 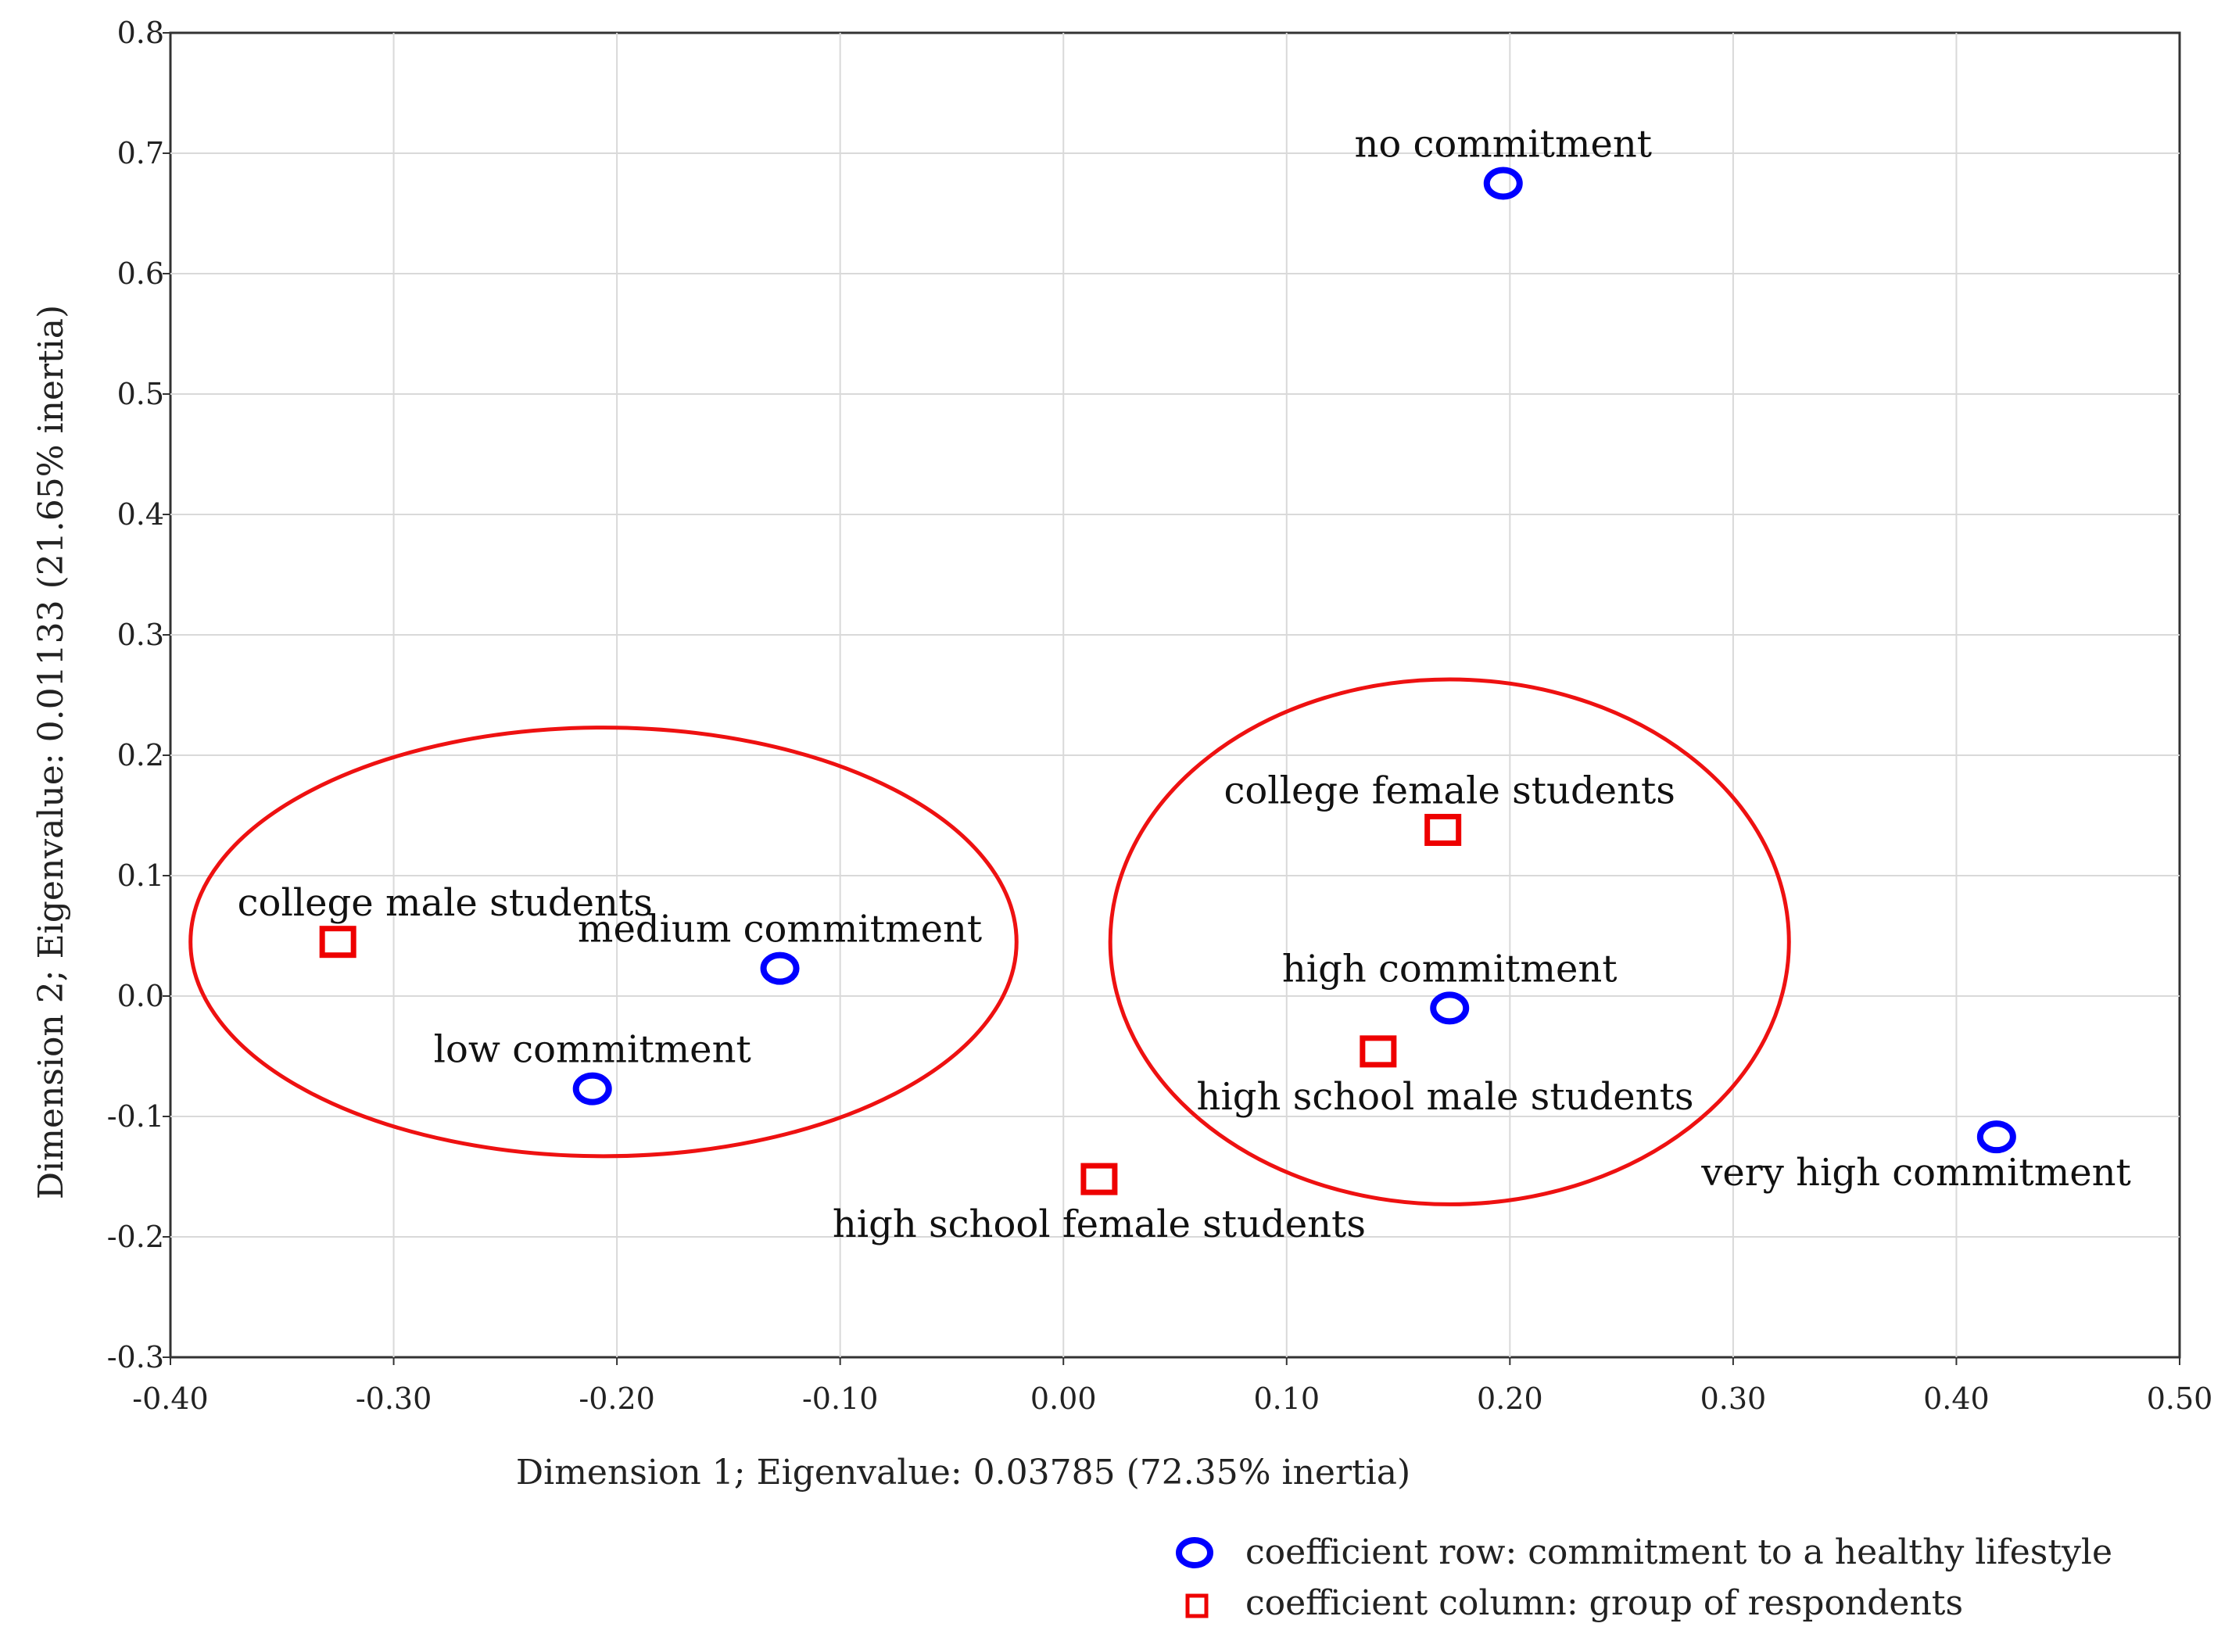 I want to click on x-tick-label: 0.10, so click(x=1286, y=1398).